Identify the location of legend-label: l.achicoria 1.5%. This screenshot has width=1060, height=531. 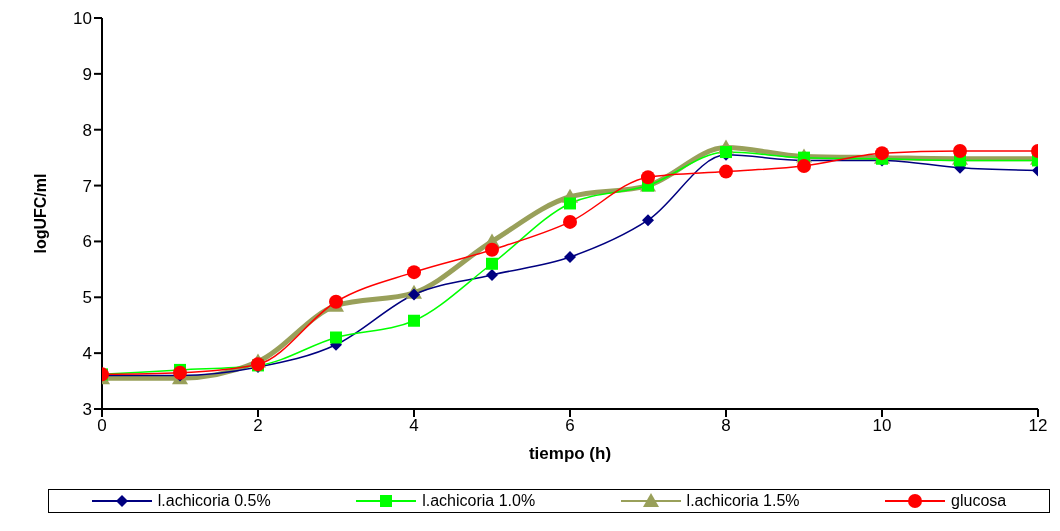
(743, 501).